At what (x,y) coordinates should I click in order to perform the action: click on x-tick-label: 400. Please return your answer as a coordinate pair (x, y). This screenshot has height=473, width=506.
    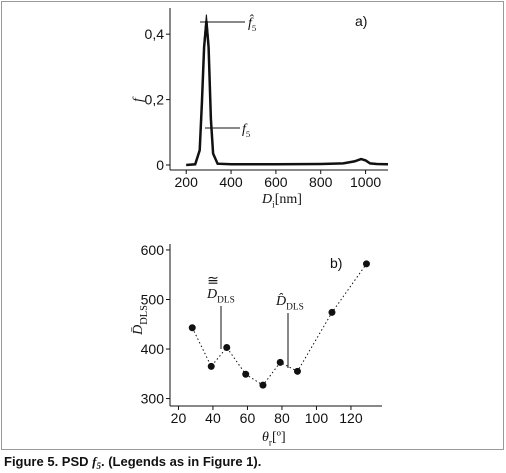
    Looking at the image, I should click on (231, 182).